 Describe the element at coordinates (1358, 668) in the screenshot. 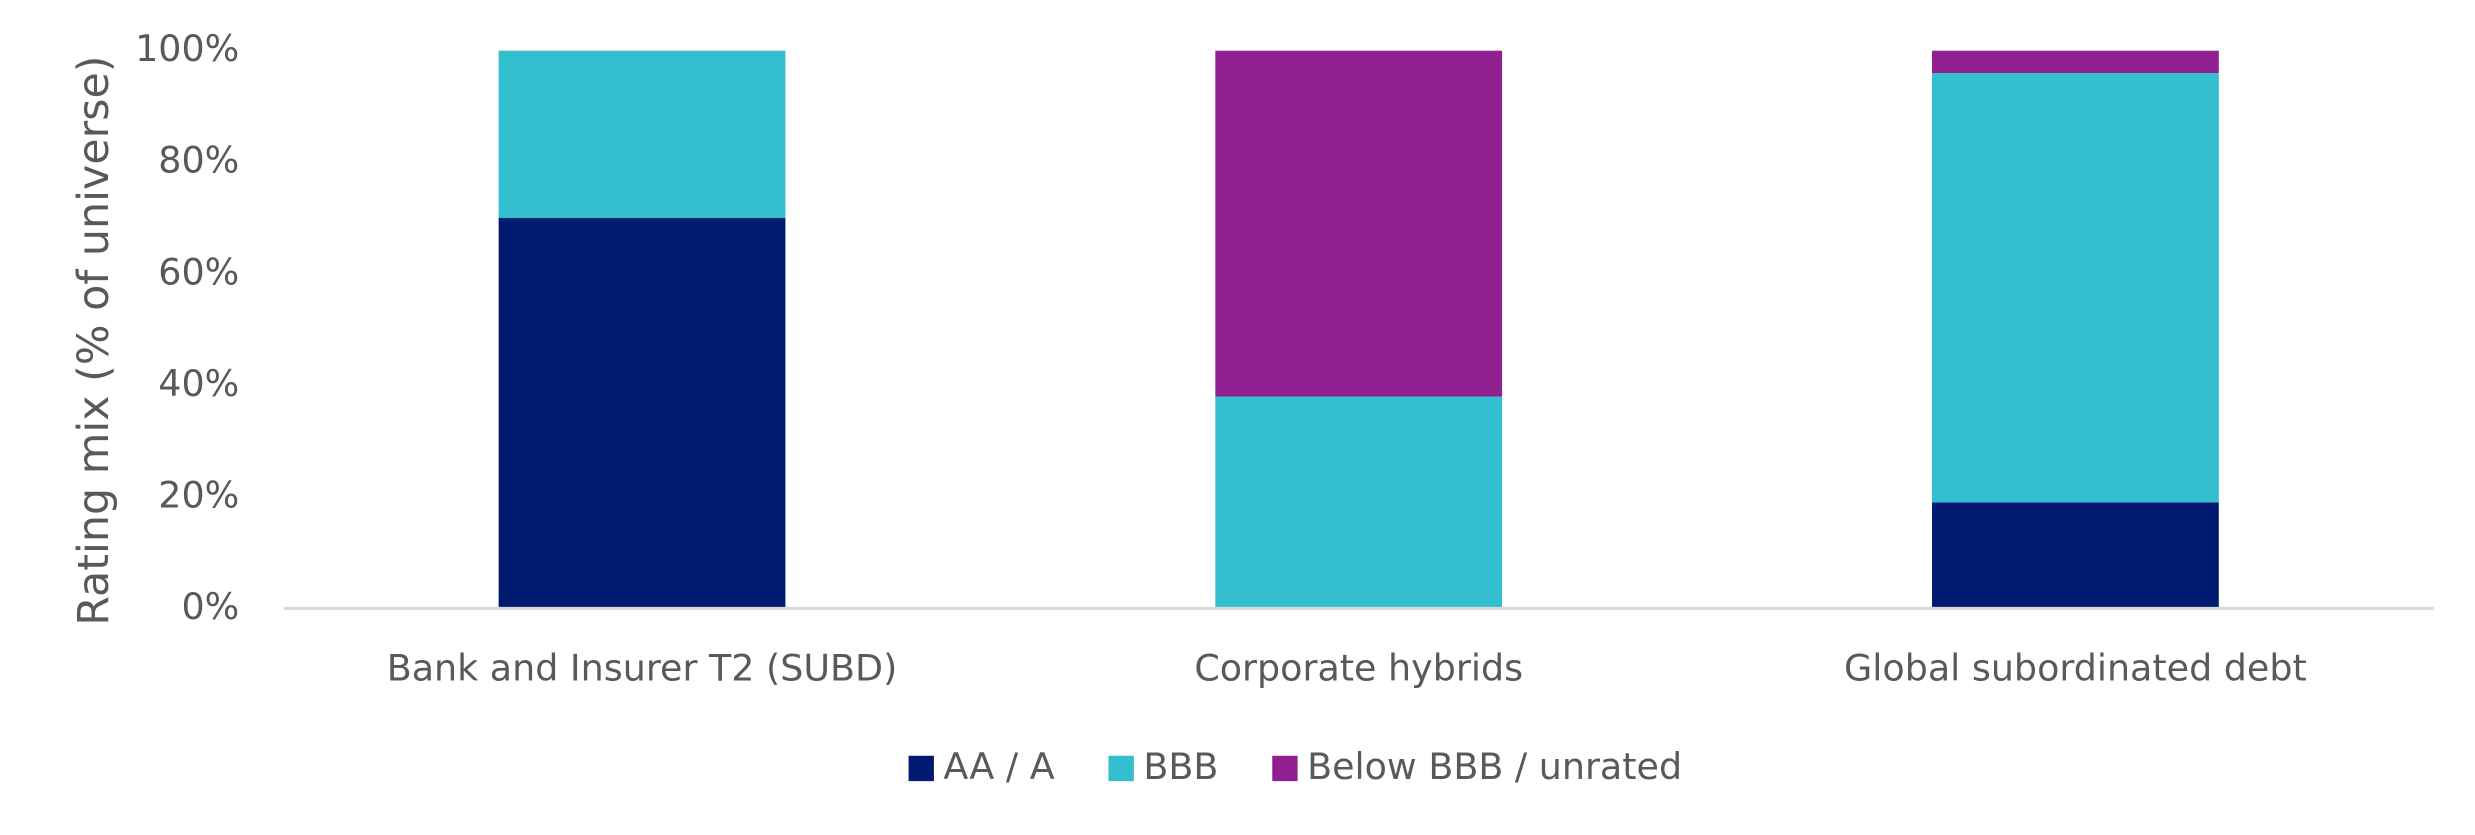

I see `x-tick-label: Corporate hybrids` at that location.